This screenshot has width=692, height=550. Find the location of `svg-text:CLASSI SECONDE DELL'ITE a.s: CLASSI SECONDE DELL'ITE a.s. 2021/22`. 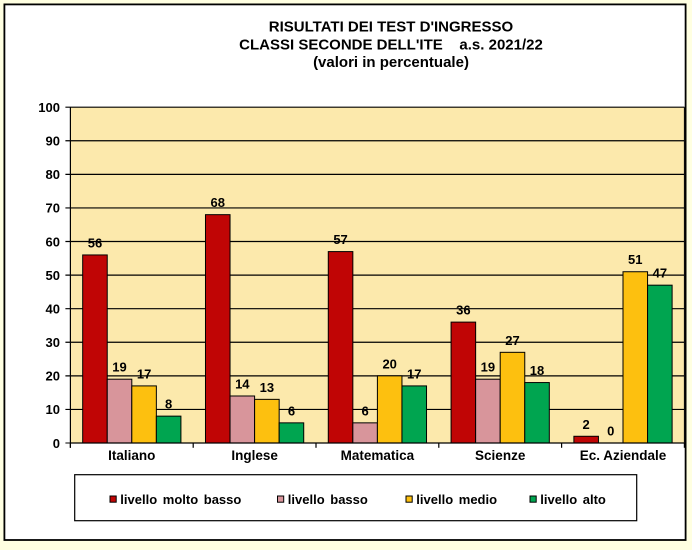

svg-text:CLASSI SECONDE DELL'ITE a.s: CLASSI SECONDE DELL'ITE a.s. 2021/22 is located at coordinates (391, 45).